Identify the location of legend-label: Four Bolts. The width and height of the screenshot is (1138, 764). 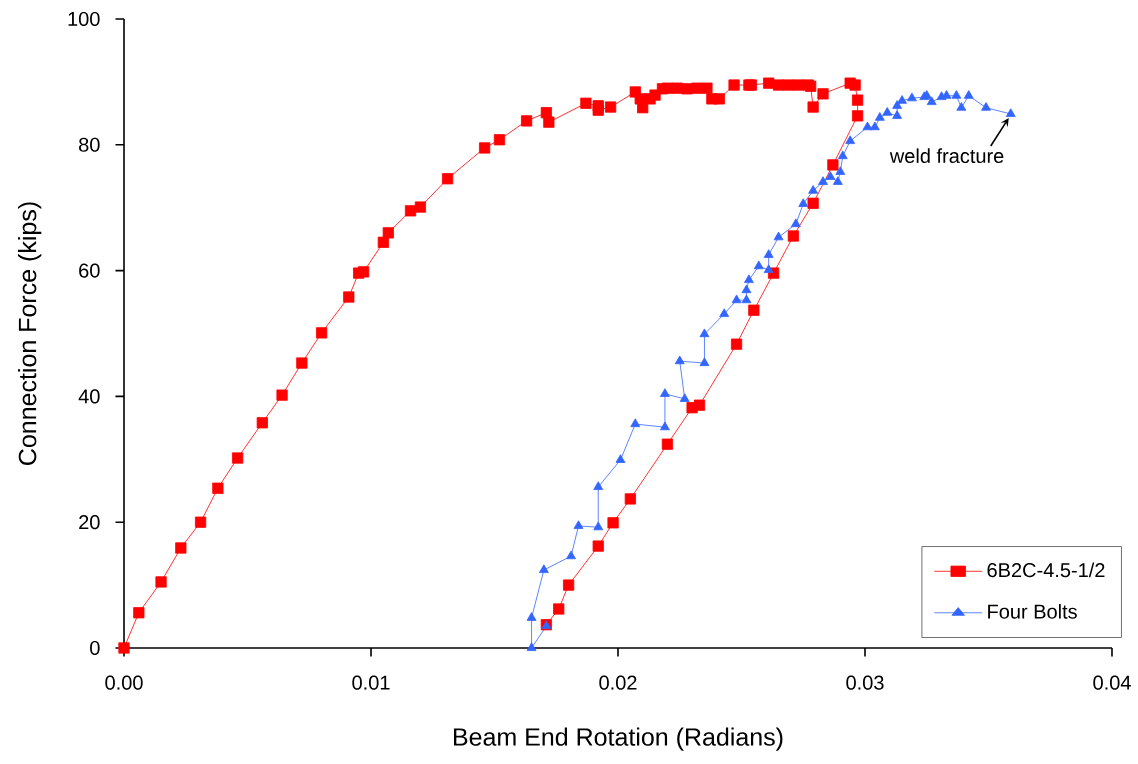
(1032, 611).